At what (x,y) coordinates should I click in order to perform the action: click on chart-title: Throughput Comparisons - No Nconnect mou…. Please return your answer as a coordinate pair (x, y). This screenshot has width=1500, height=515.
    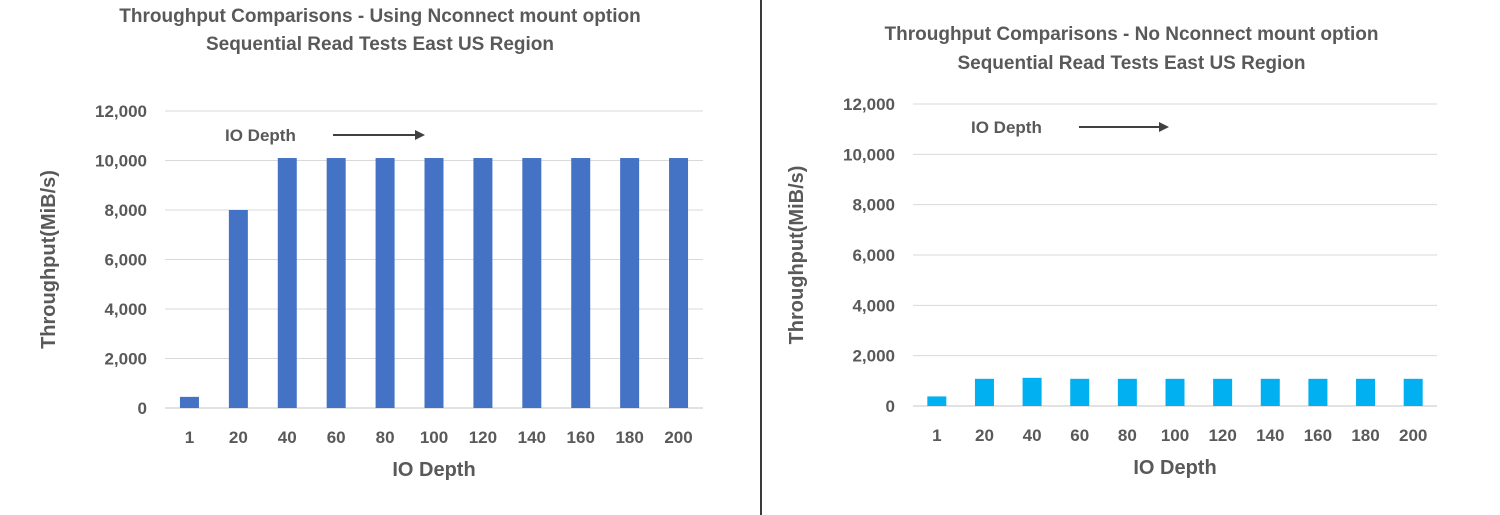
    Looking at the image, I should click on (1131, 34).